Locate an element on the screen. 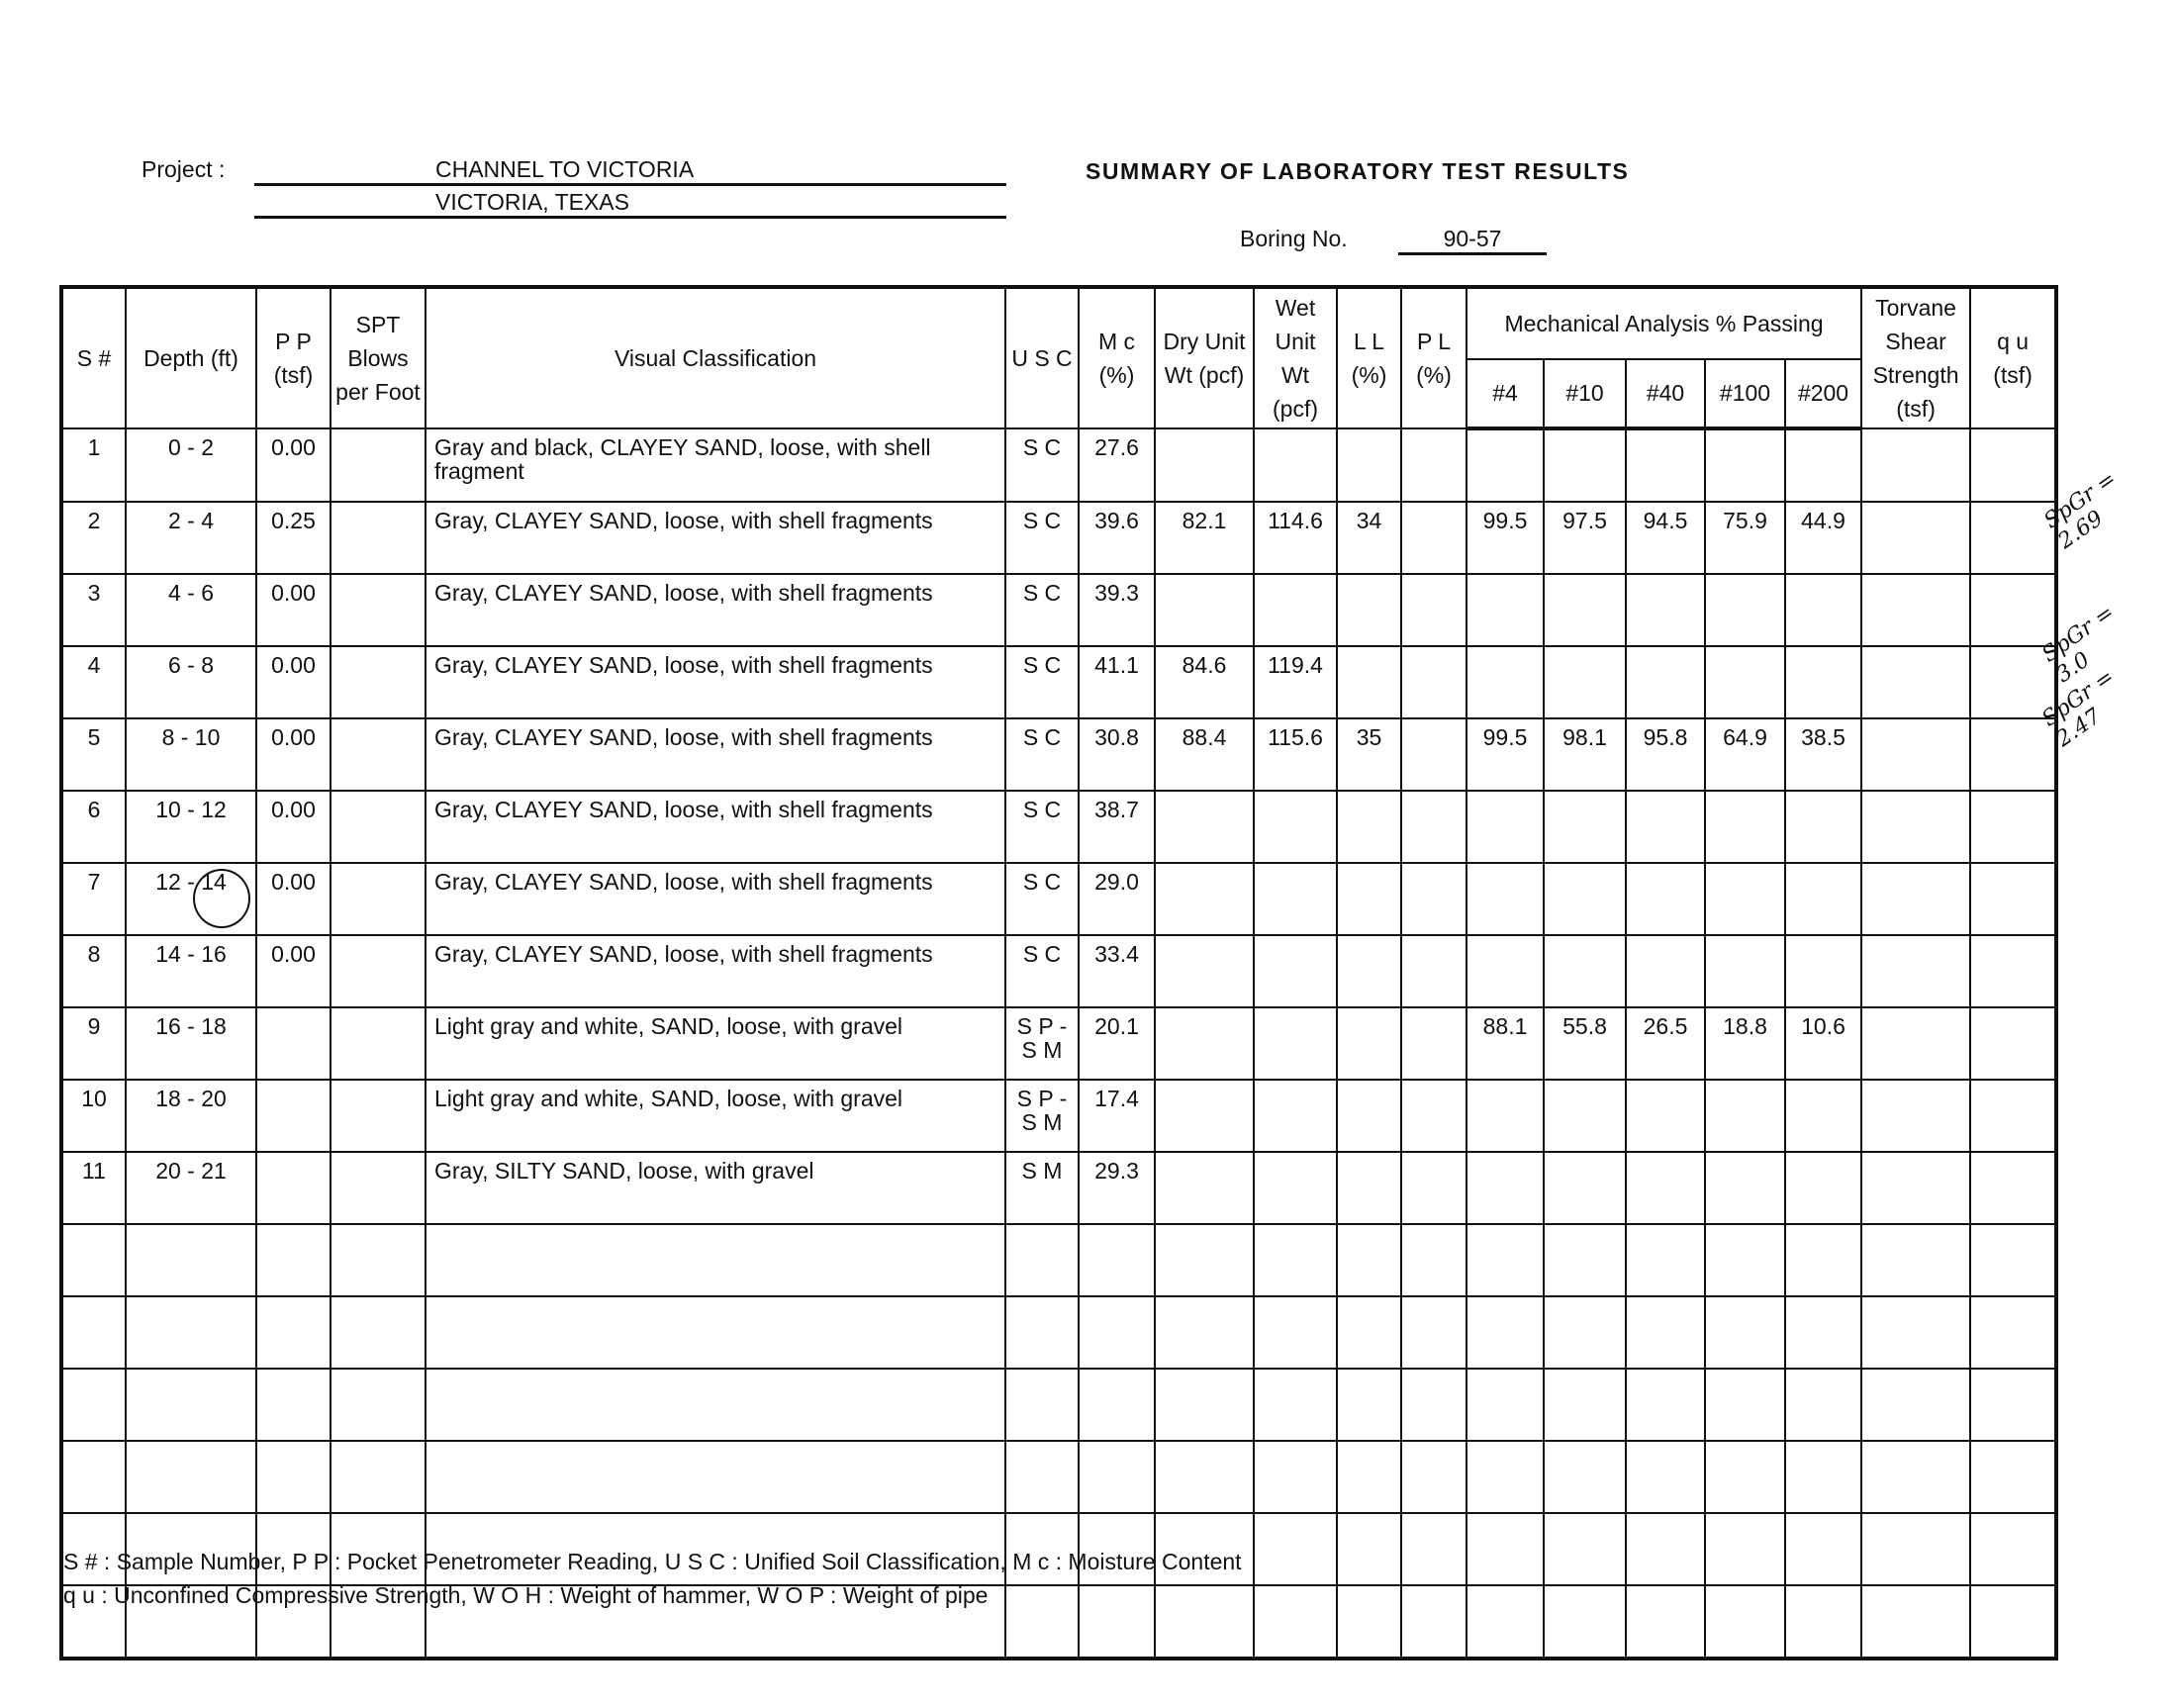  project-label: Project : is located at coordinates (184, 169).